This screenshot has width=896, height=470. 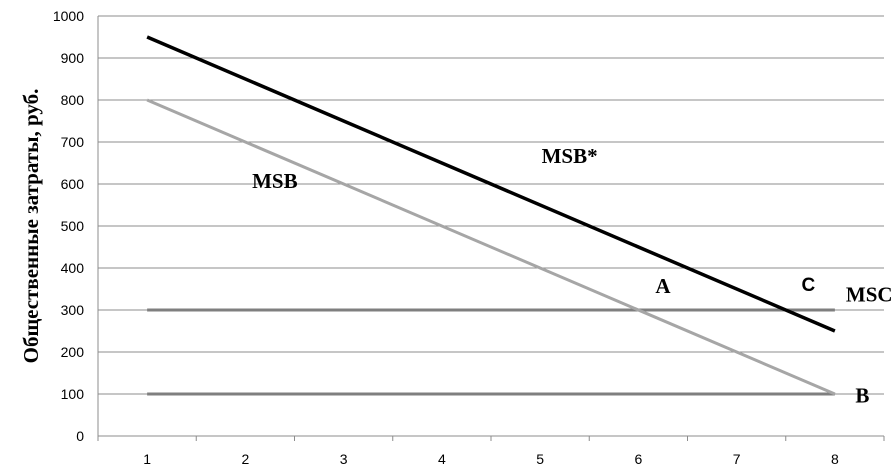 I want to click on y-axis-label: Общественные затраты, руб., so click(x=31, y=226).